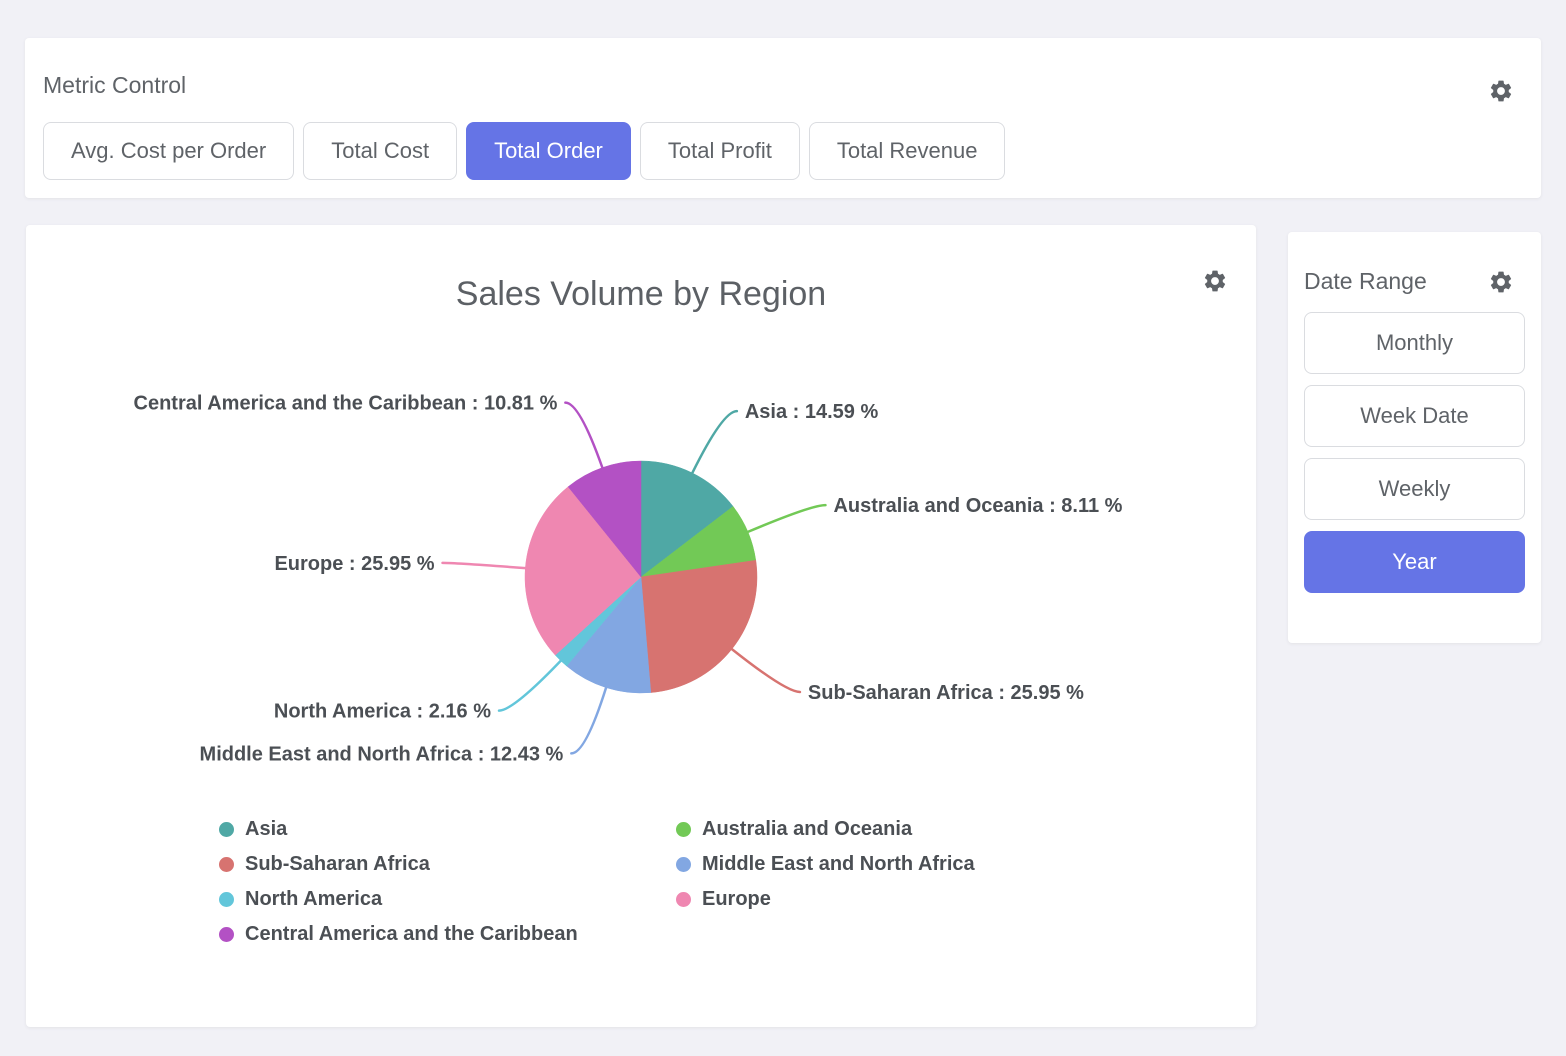 The image size is (1566, 1056). Describe the element at coordinates (1414, 562) in the screenshot. I see `date-range-button-year: Year` at that location.